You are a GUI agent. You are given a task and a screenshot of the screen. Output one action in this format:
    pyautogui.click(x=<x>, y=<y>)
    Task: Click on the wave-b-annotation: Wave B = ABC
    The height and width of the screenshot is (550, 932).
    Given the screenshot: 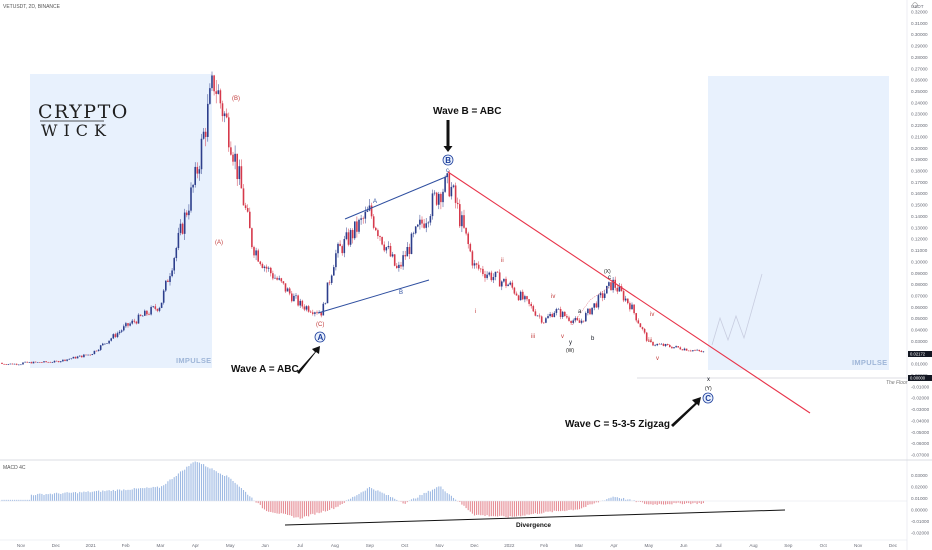 What is the action you would take?
    pyautogui.click(x=467, y=111)
    